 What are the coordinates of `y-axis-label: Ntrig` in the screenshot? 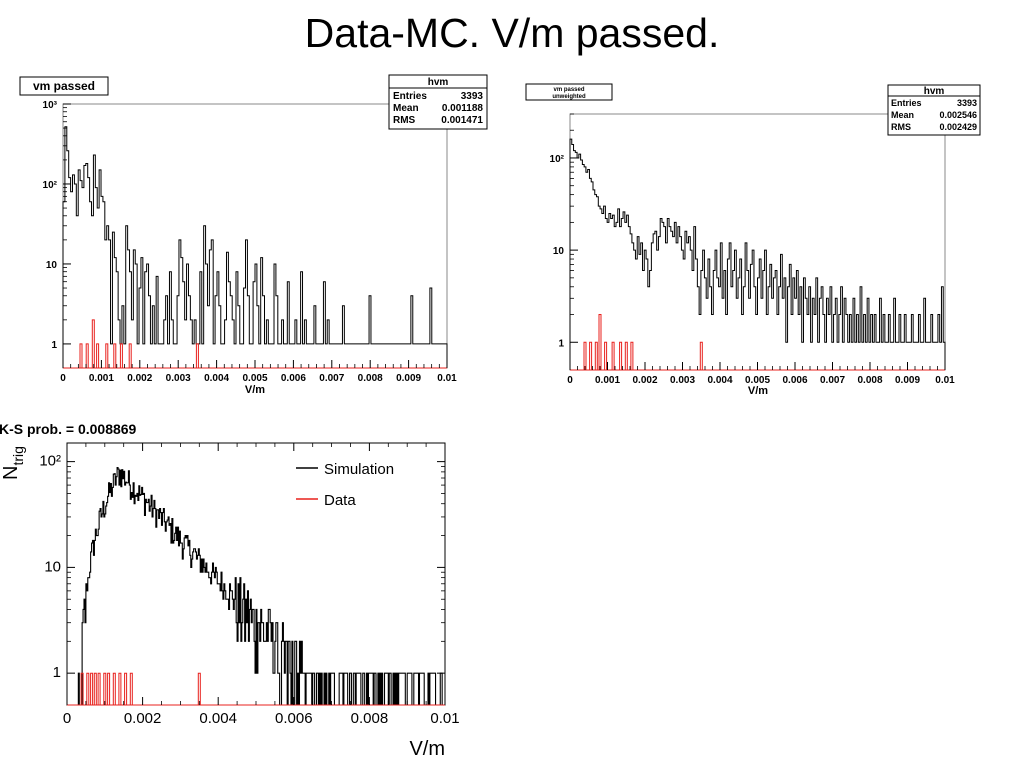 It's located at (13, 463).